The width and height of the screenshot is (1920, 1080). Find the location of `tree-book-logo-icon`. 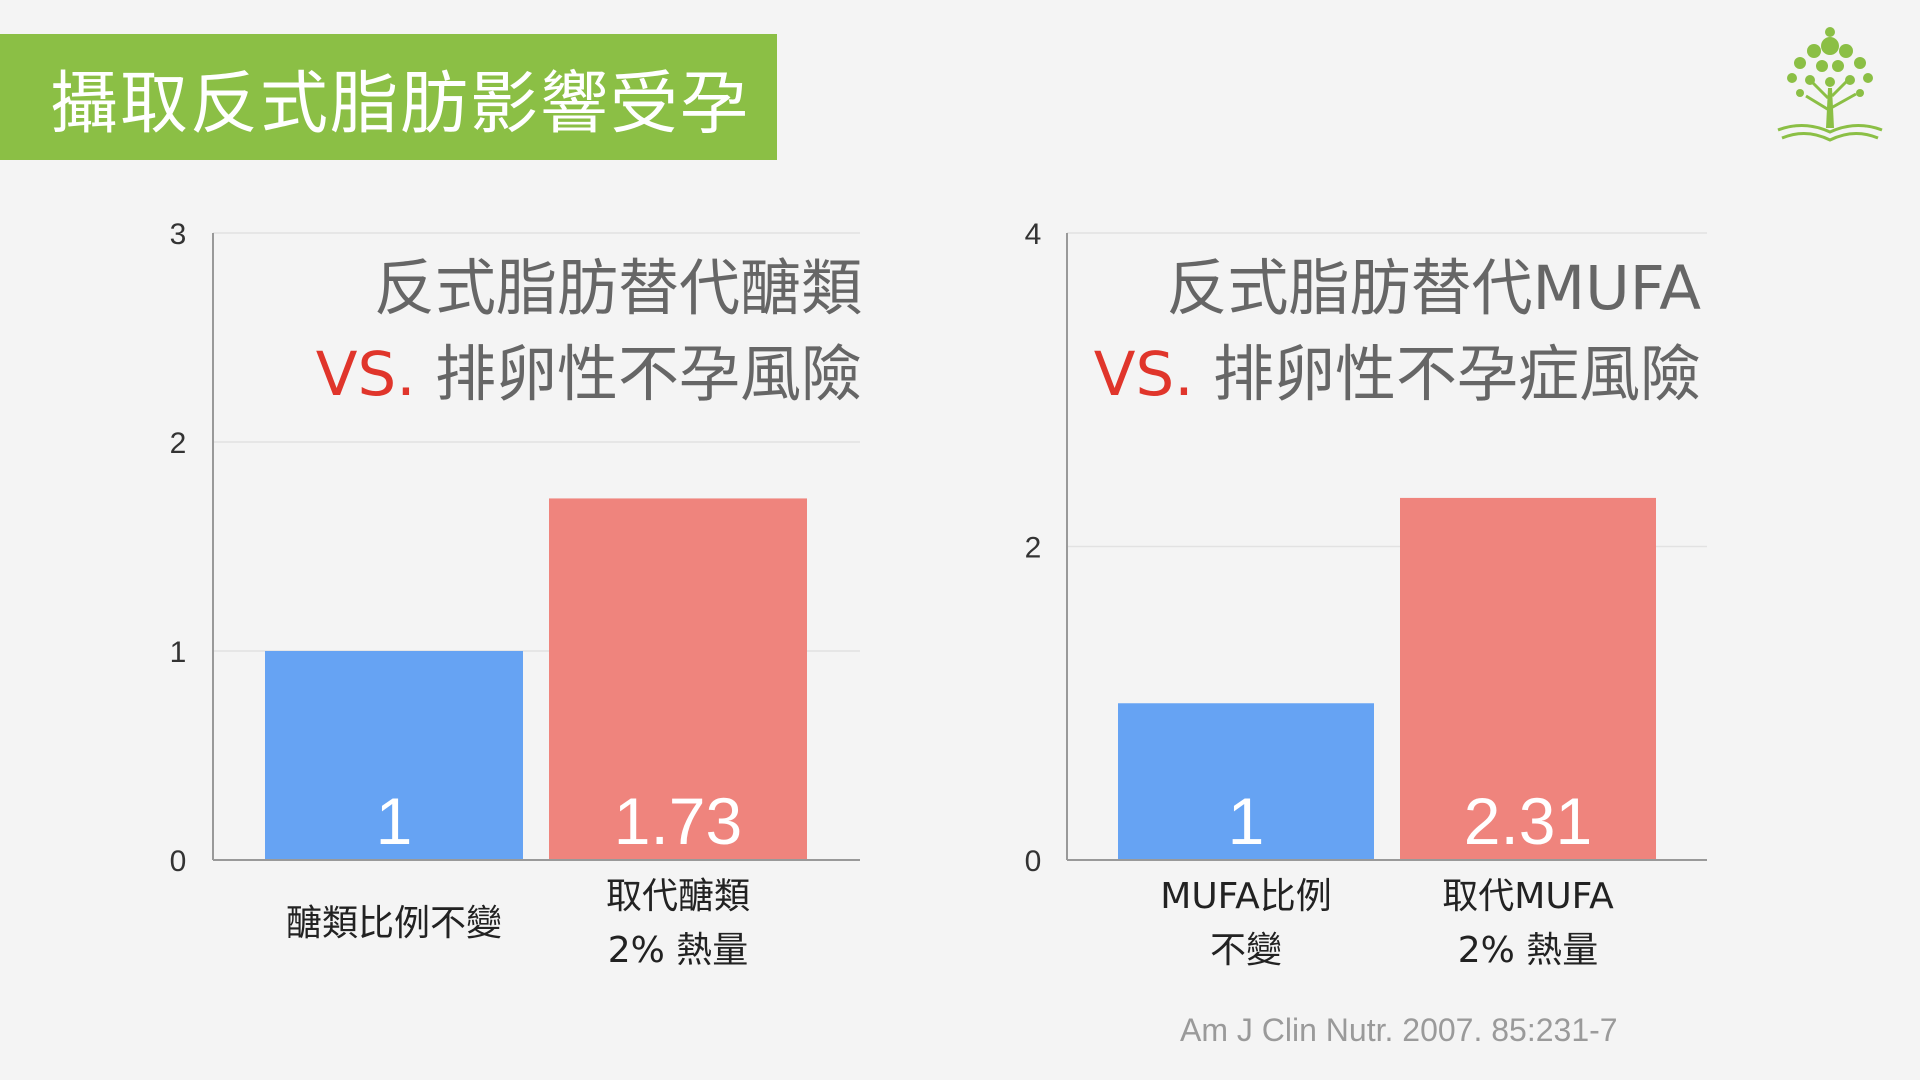

tree-book-logo-icon is located at coordinates (1830, 84).